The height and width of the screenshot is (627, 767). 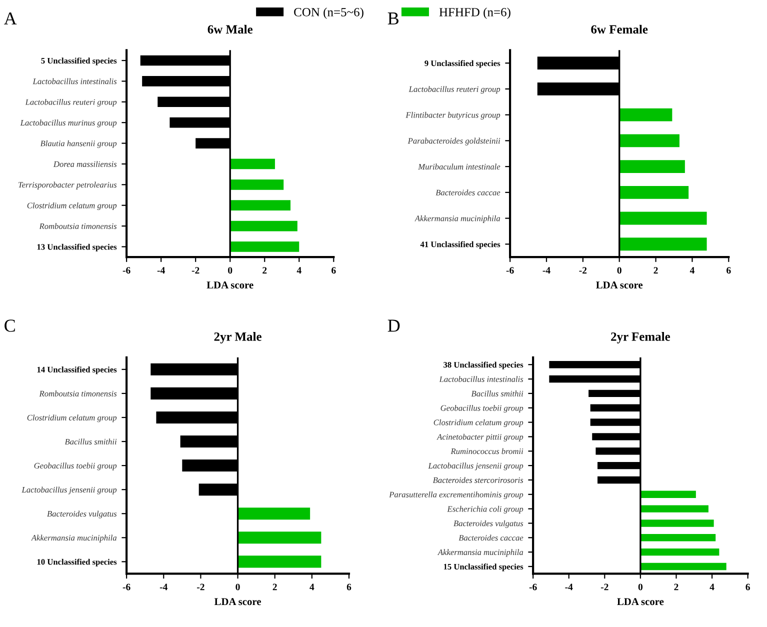 I want to click on y-tick-label: 5 Unclassified species, so click(x=79, y=62).